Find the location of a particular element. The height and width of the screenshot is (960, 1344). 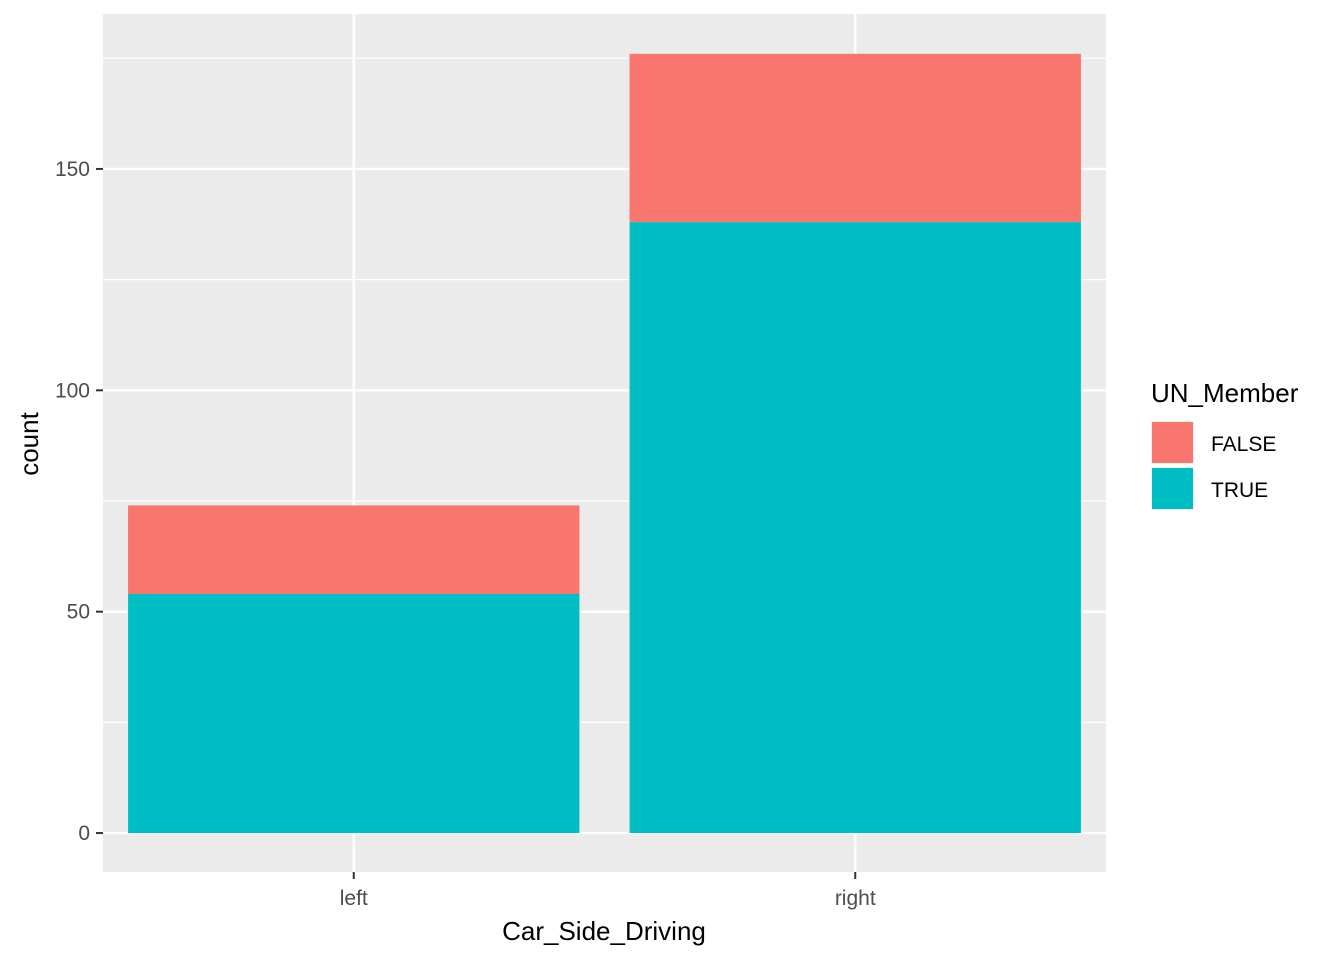

legend-swatch-true is located at coordinates (1172, 488).